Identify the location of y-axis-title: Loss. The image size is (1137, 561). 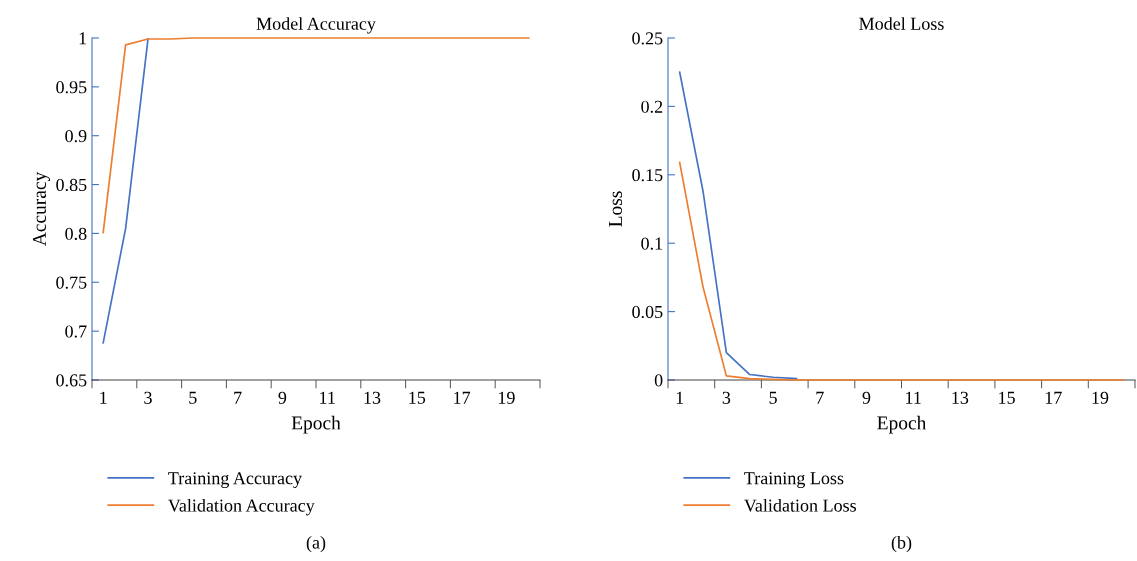
(616, 209).